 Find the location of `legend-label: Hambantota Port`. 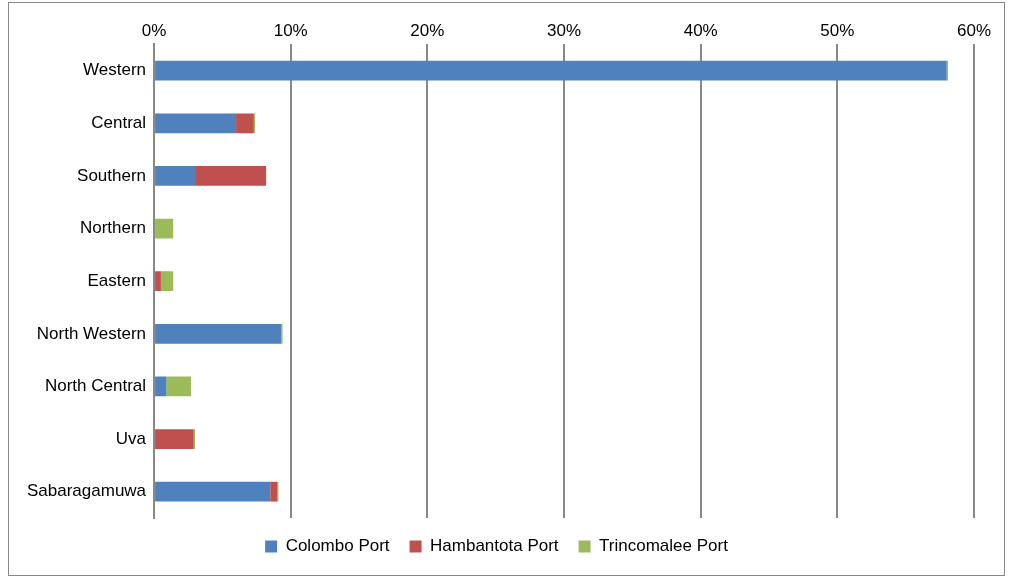

legend-label: Hambantota Port is located at coordinates (494, 546).